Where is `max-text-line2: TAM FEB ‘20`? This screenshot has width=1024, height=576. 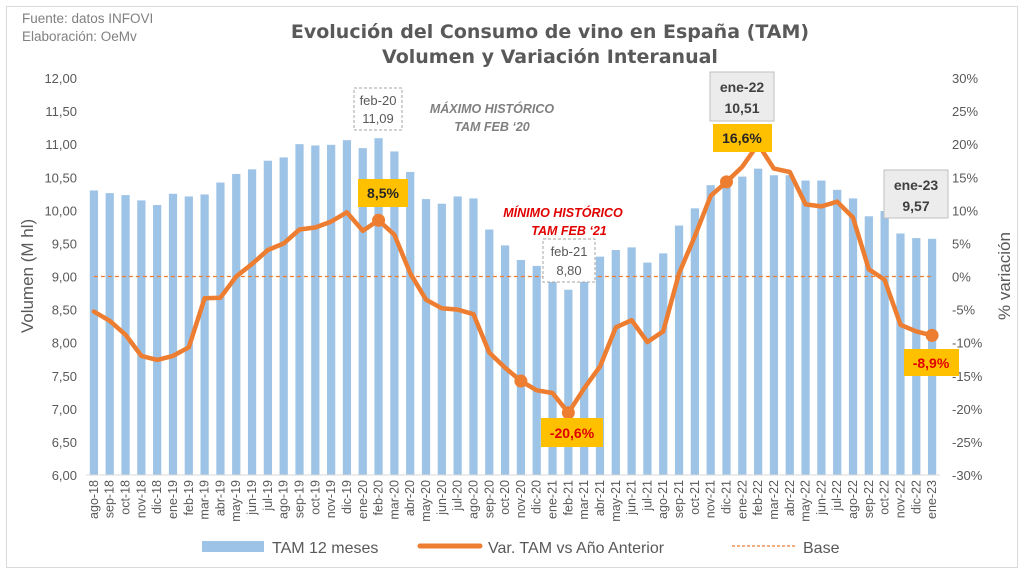 max-text-line2: TAM FEB ‘20 is located at coordinates (492, 127).